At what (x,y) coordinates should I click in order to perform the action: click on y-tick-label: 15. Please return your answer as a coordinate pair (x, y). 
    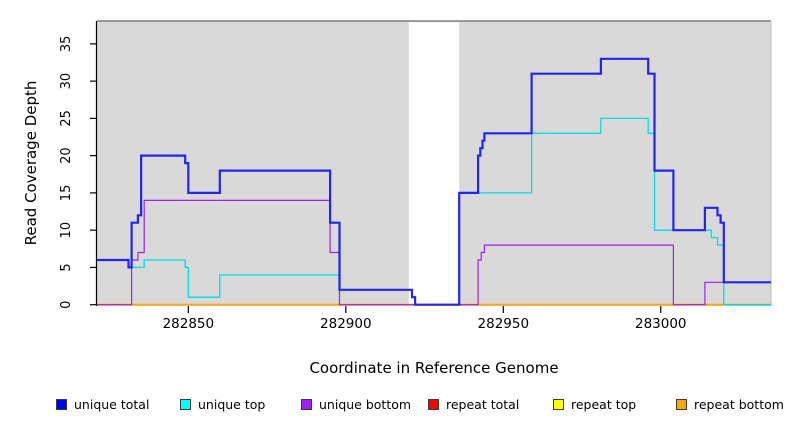
    Looking at the image, I should click on (66, 193).